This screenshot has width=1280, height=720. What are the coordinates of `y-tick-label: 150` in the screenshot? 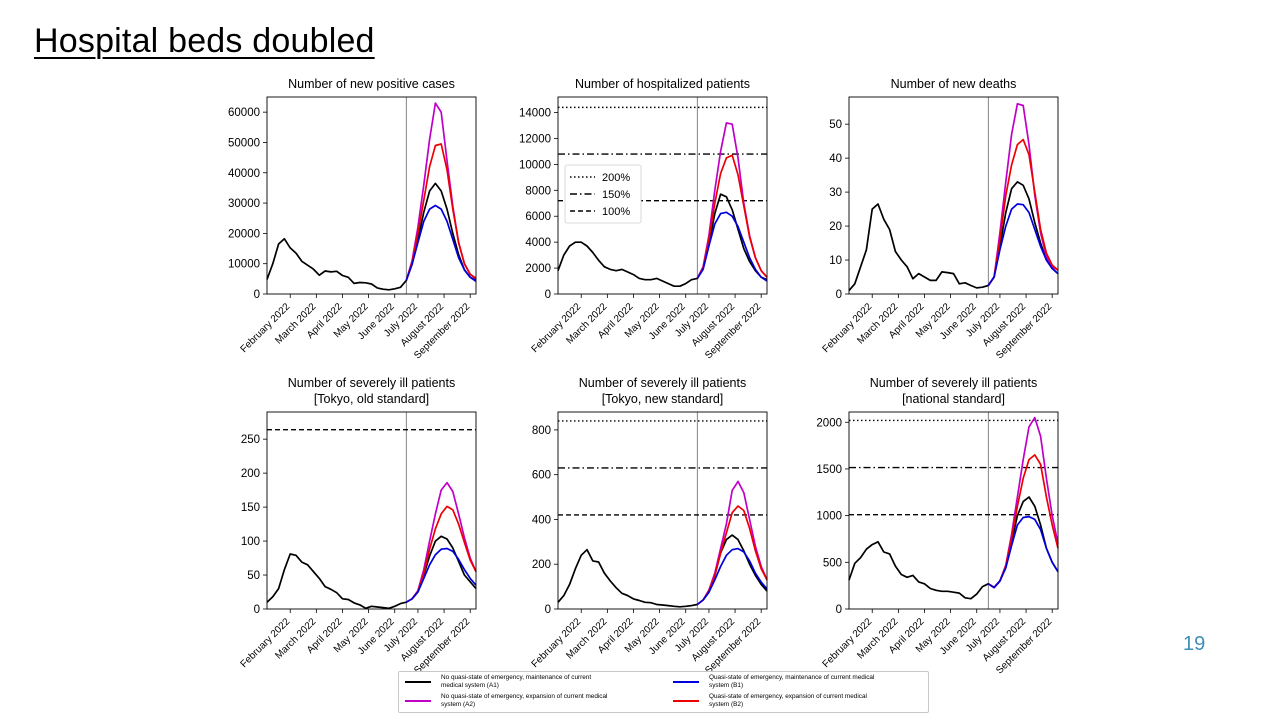 It's located at (250, 508).